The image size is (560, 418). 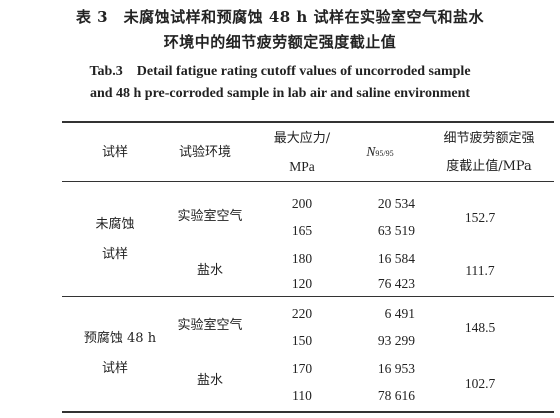 I want to click on table-caption-zh-line2: 环境中的细节疲劳额定强度截止值, so click(x=280, y=42).